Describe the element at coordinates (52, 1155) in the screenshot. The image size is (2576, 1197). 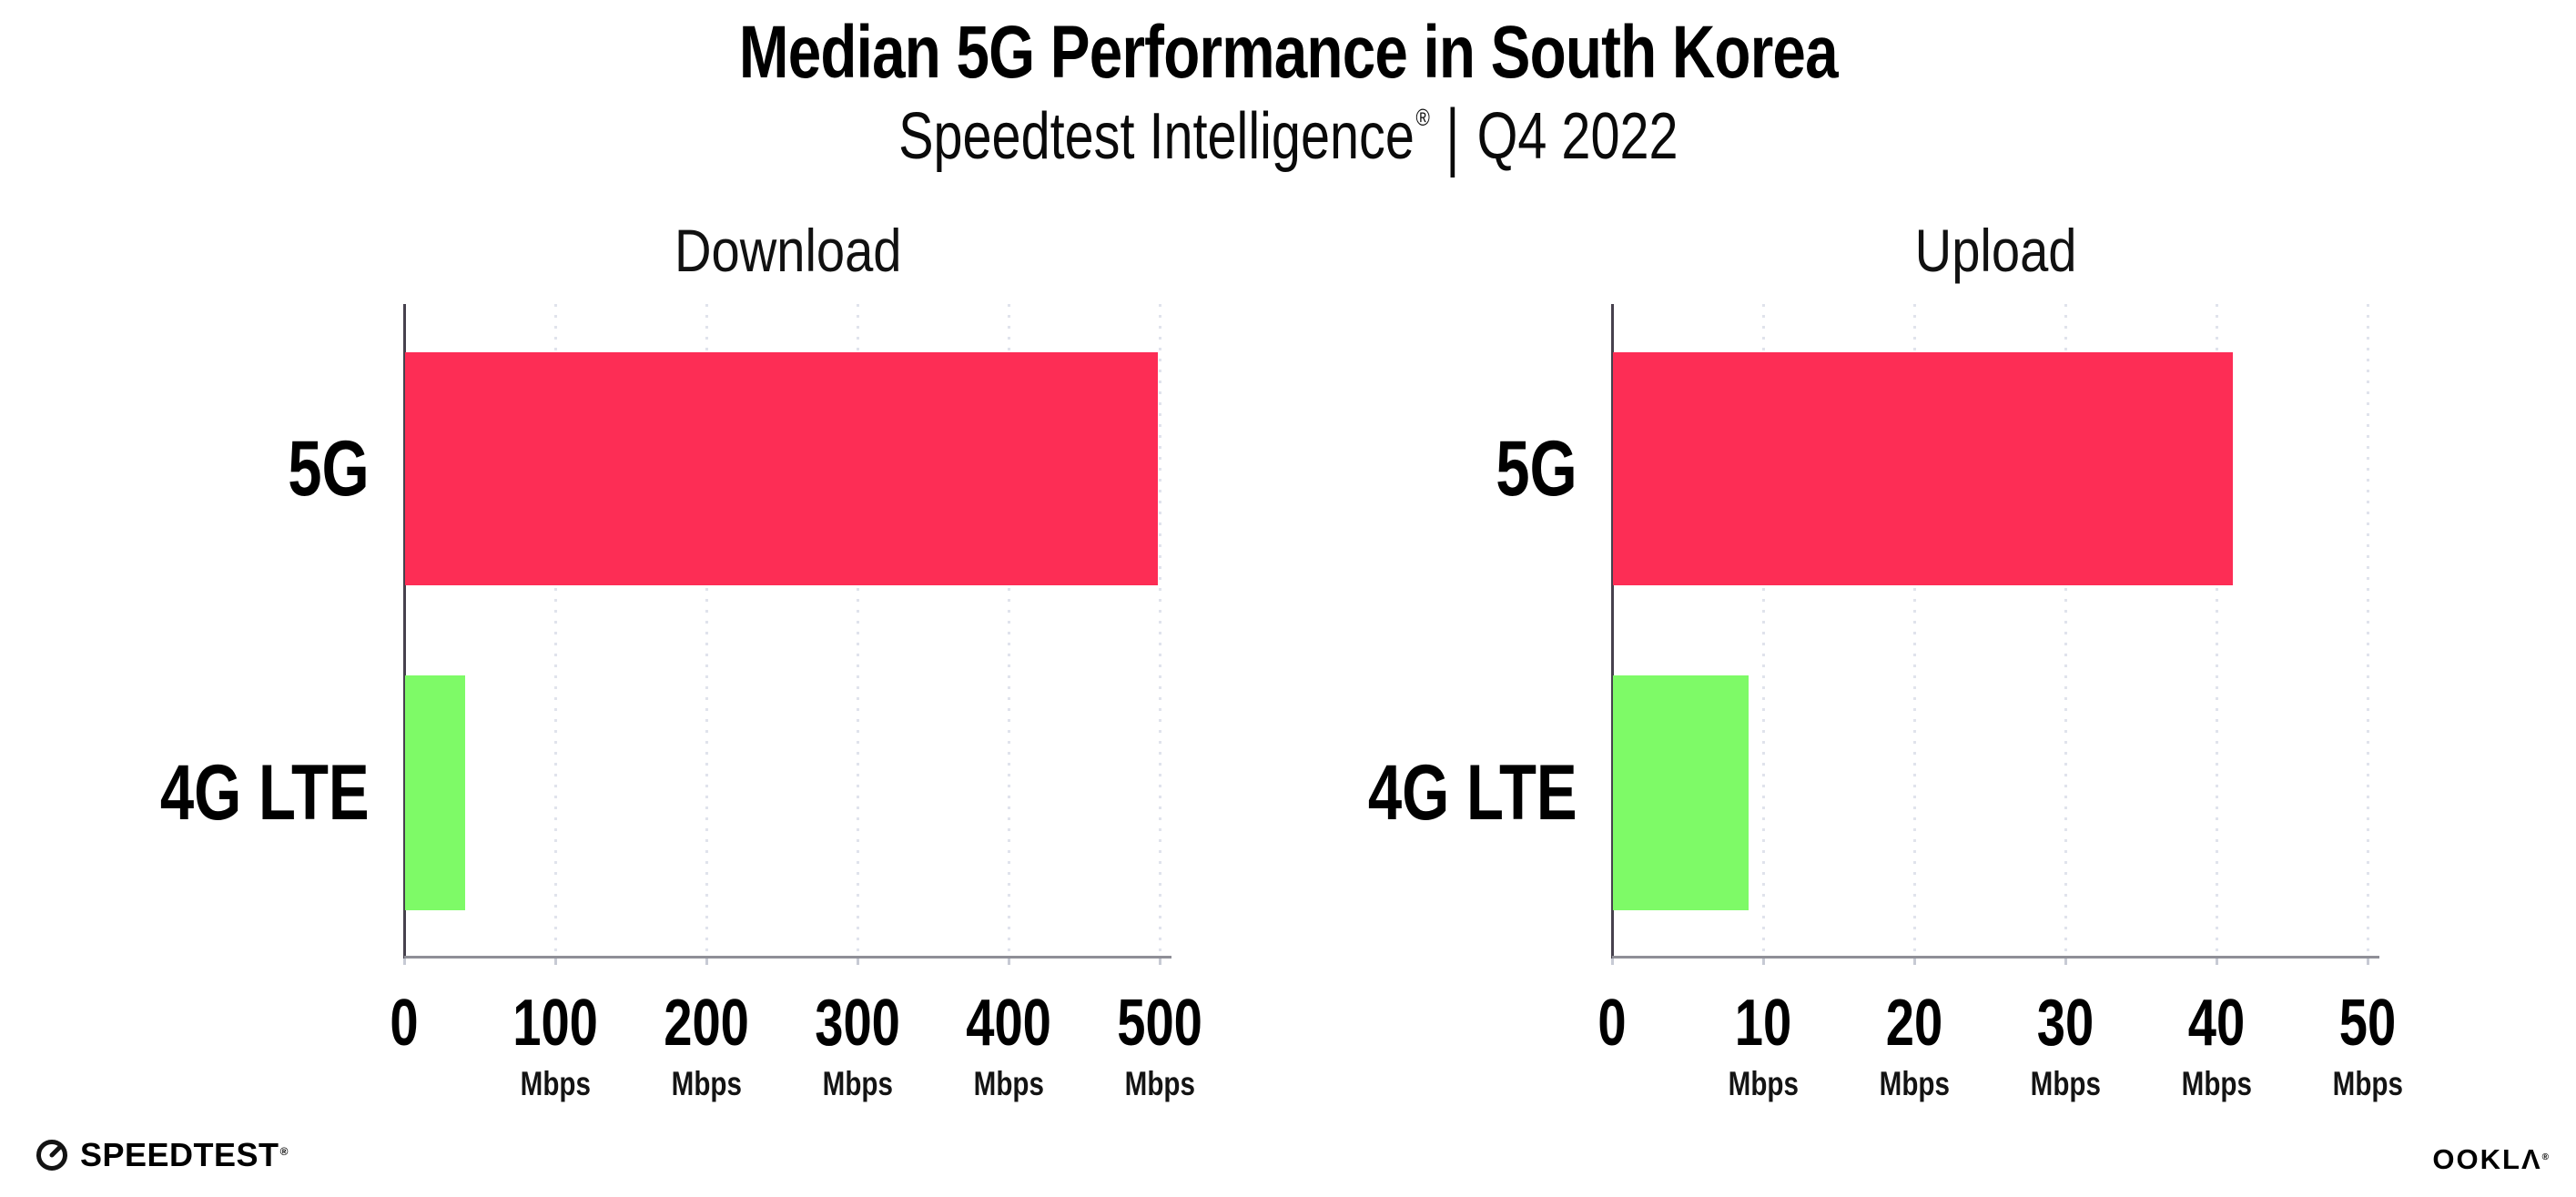
I see `speedtest-gauge-icon` at that location.